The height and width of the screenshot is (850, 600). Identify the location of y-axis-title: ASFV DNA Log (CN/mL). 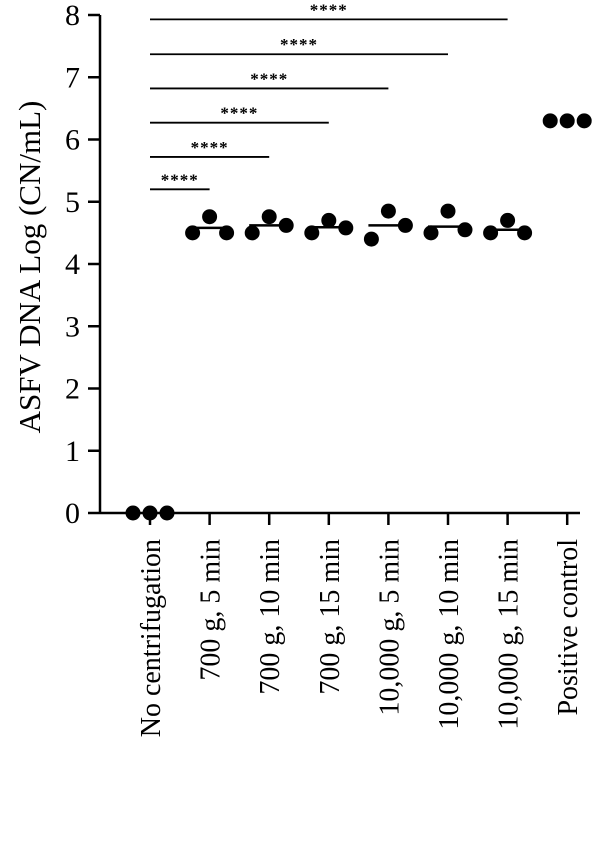
(29, 267).